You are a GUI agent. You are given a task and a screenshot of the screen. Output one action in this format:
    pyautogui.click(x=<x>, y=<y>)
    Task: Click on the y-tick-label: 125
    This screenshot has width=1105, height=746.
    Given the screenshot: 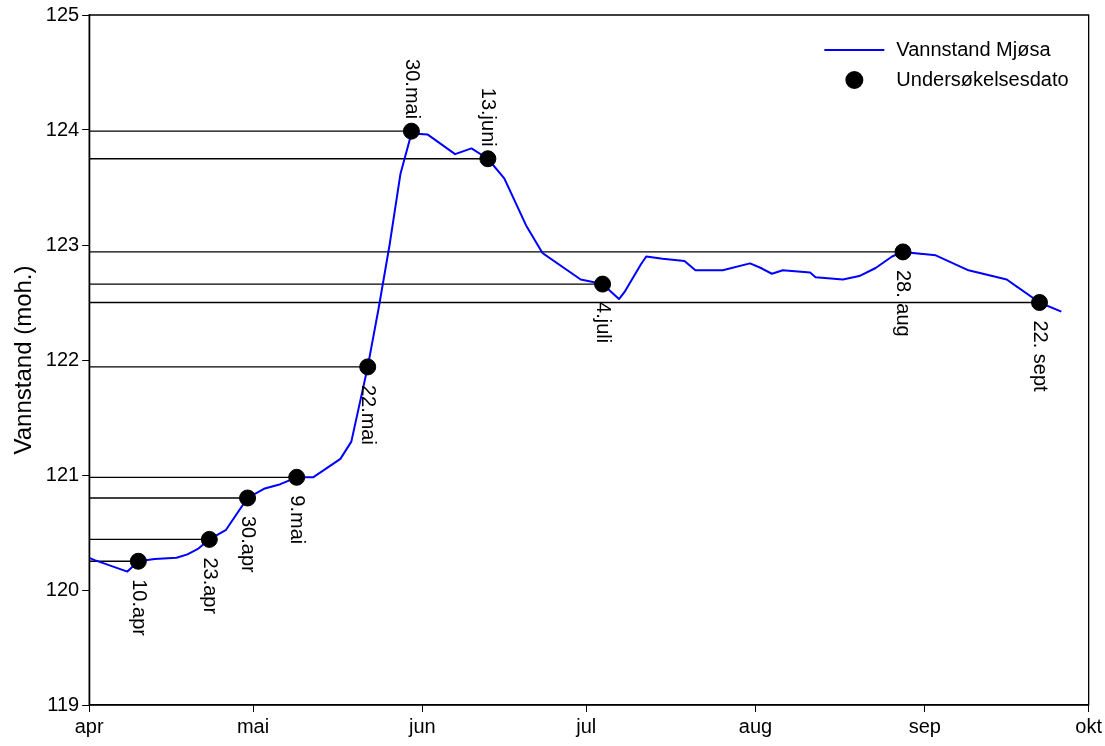 What is the action you would take?
    pyautogui.click(x=62, y=13)
    